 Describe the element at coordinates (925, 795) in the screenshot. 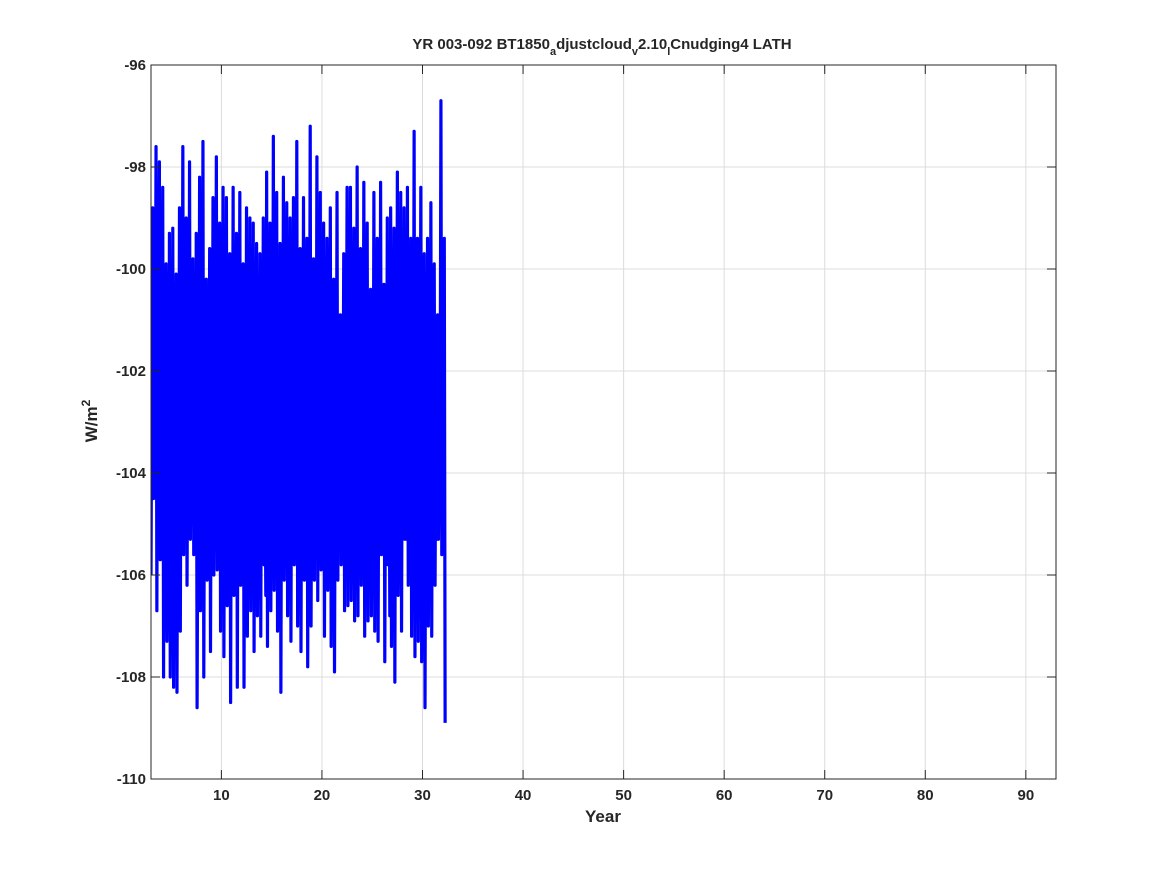

I see `x-tick-label: 80` at that location.